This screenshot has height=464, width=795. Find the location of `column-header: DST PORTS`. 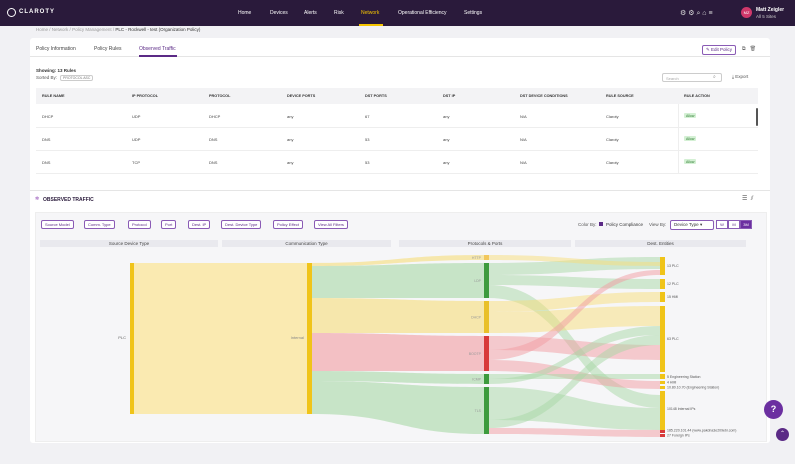

column-header: DST PORTS is located at coordinates (376, 96).